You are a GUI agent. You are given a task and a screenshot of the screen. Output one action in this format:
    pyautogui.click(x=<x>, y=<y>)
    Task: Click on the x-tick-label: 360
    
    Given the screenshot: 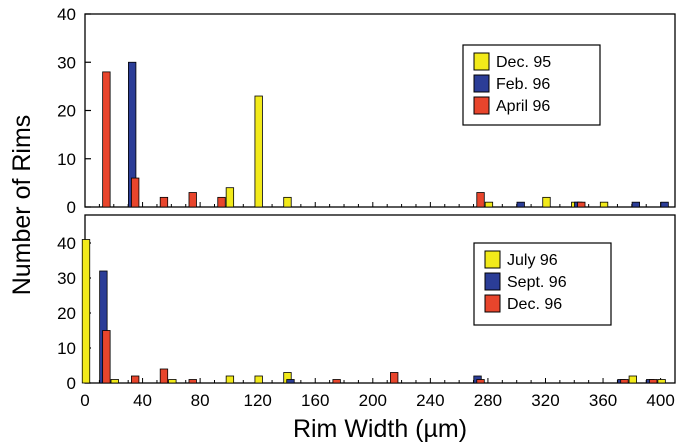 What is the action you would take?
    pyautogui.click(x=603, y=400)
    